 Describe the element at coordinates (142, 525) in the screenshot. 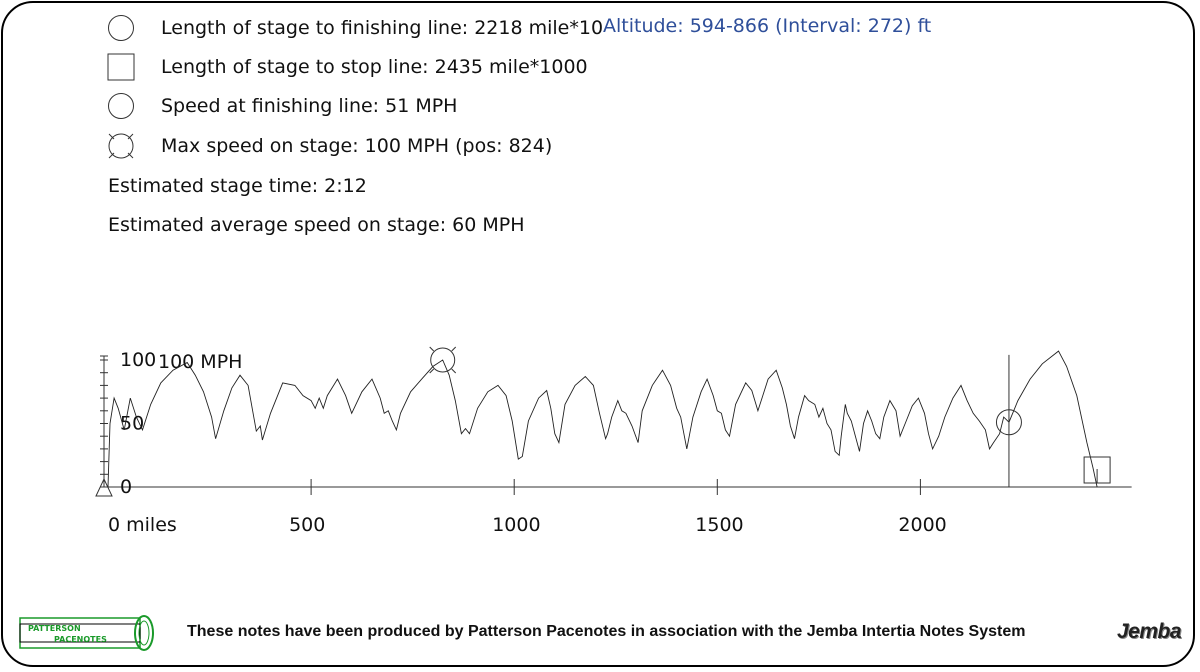

I see `x-tick-label: 0 miles` at that location.